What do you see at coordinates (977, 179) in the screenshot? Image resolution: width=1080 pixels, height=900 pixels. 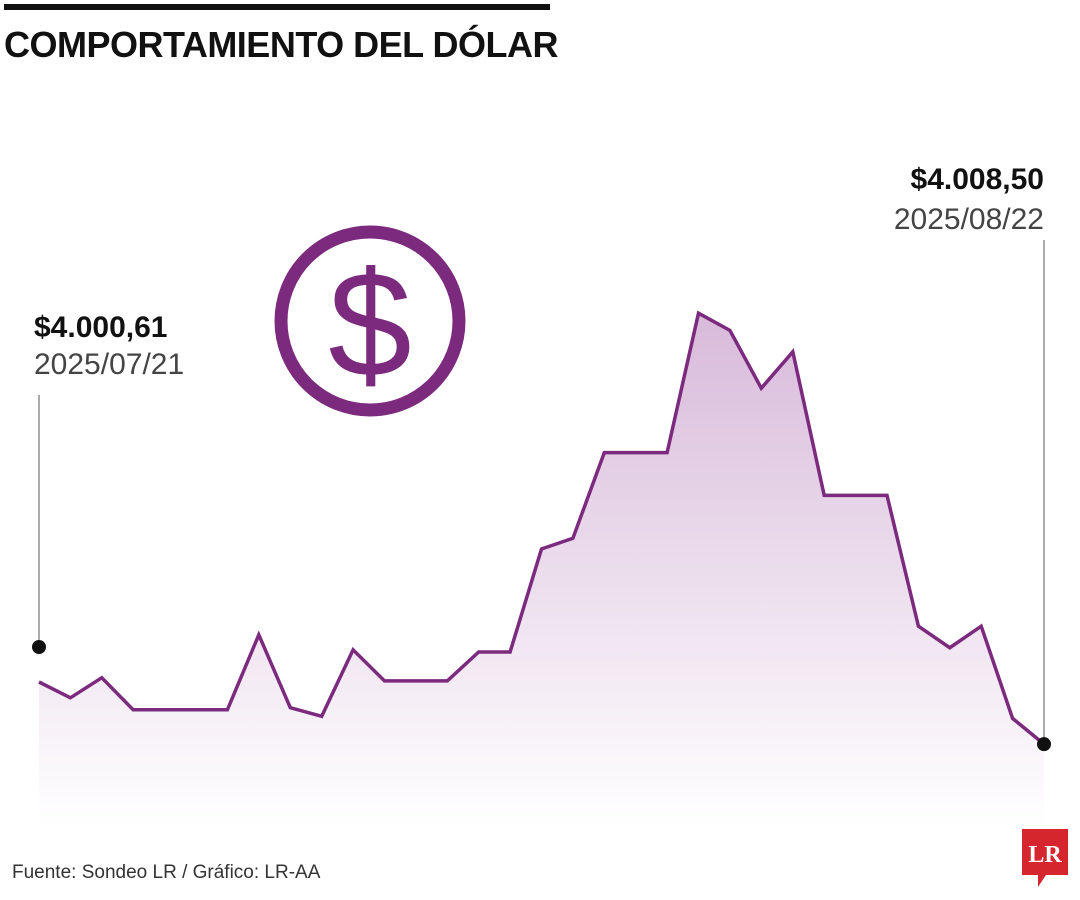 I see `end-value-label: $4.008,50` at bounding box center [977, 179].